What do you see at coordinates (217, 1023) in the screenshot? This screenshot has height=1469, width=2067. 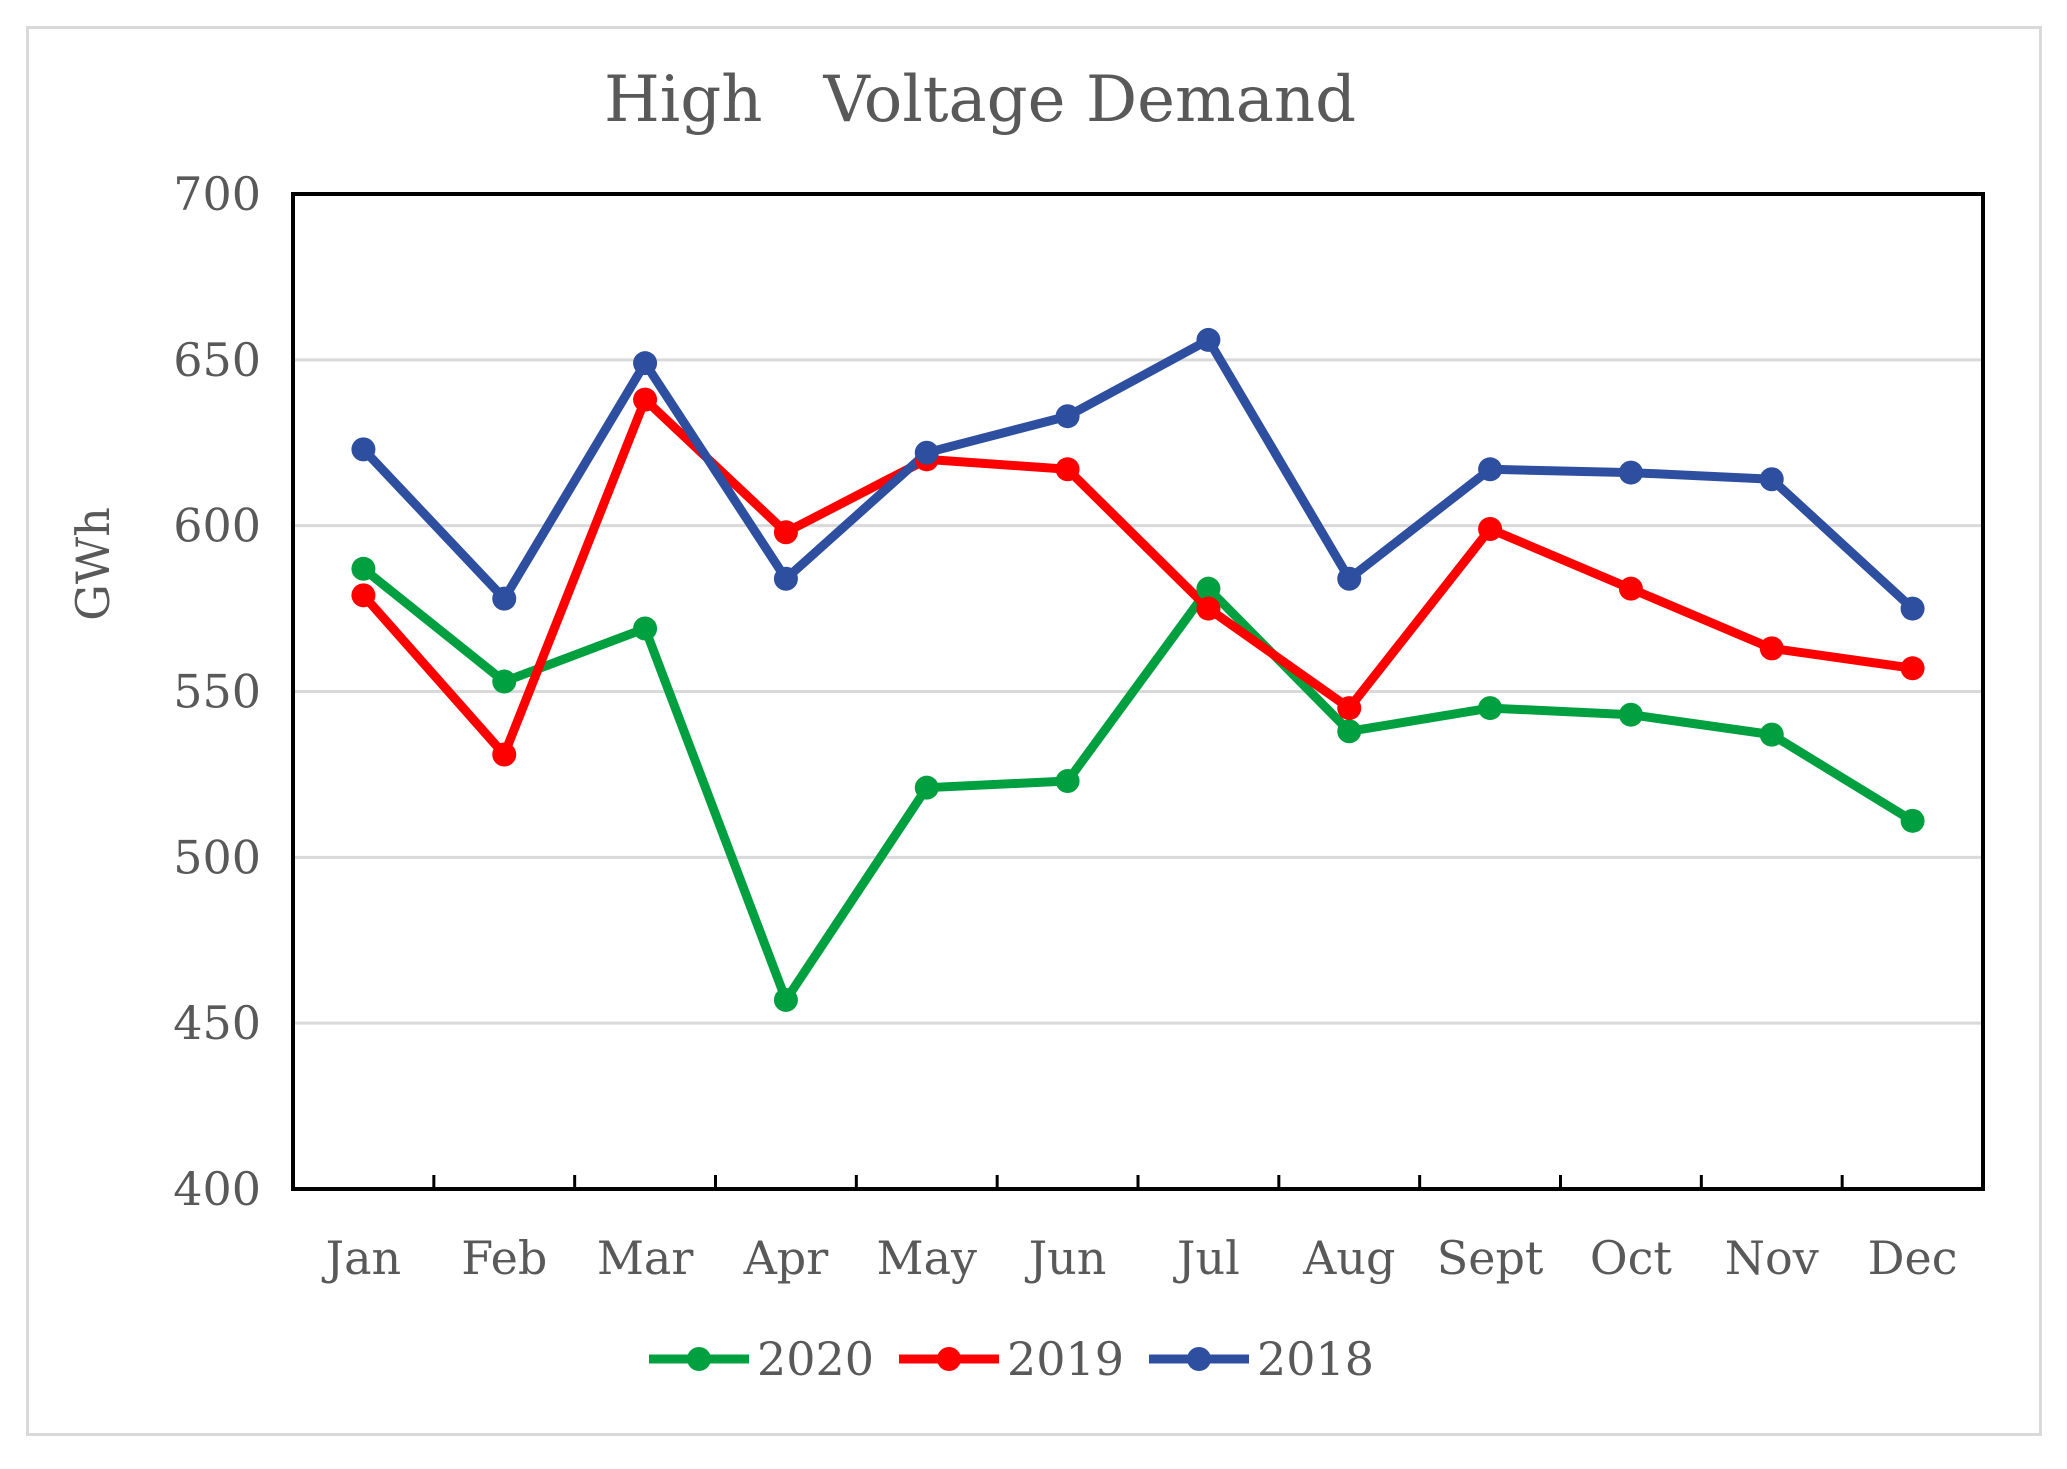 I see `y-tick-label-450: 450` at bounding box center [217, 1023].